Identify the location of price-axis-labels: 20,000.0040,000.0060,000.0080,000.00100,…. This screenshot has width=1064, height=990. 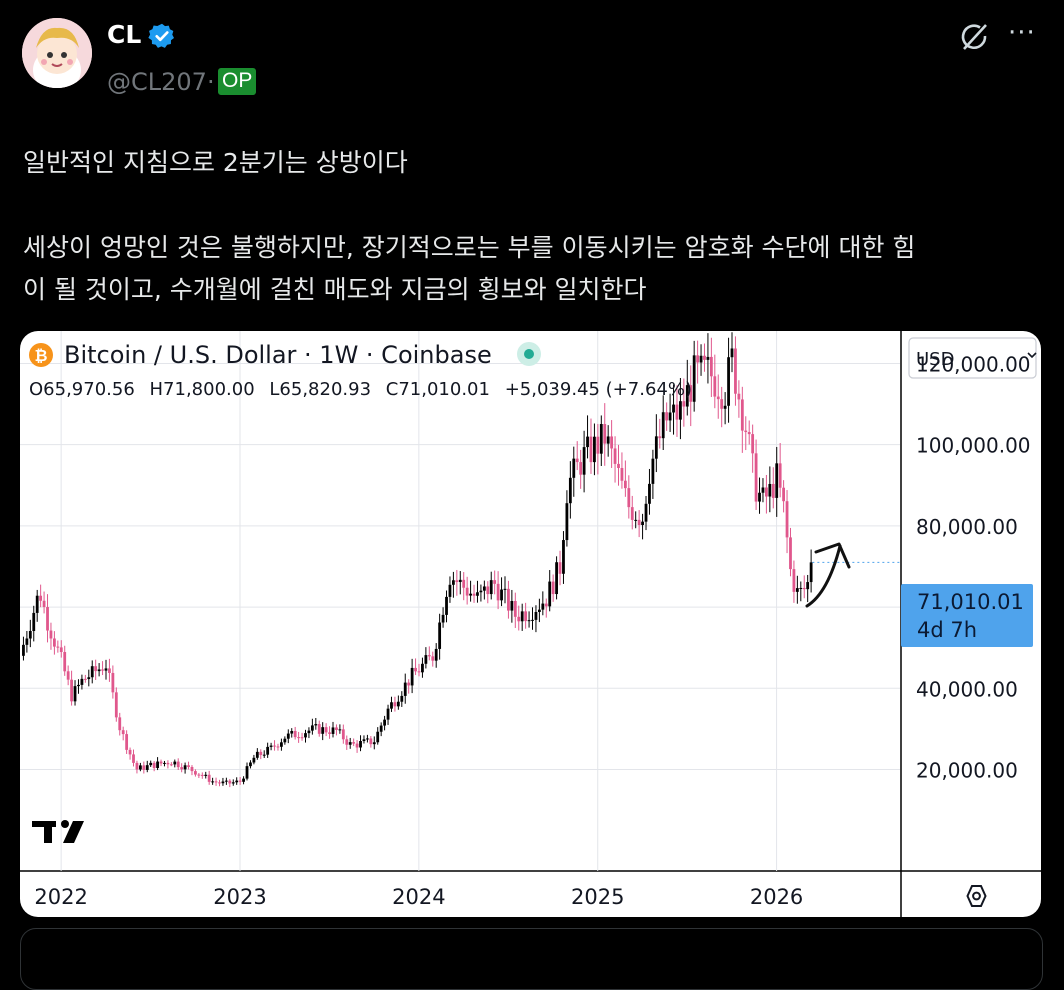
(973, 567).